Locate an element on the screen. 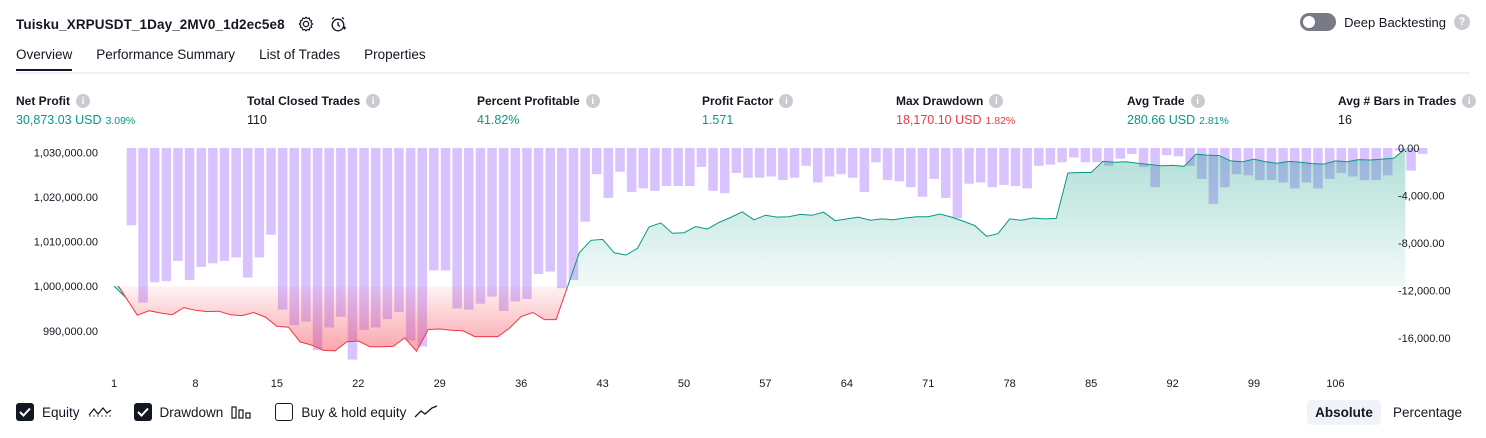  metric-value: 280.66 USD is located at coordinates (1161, 120).